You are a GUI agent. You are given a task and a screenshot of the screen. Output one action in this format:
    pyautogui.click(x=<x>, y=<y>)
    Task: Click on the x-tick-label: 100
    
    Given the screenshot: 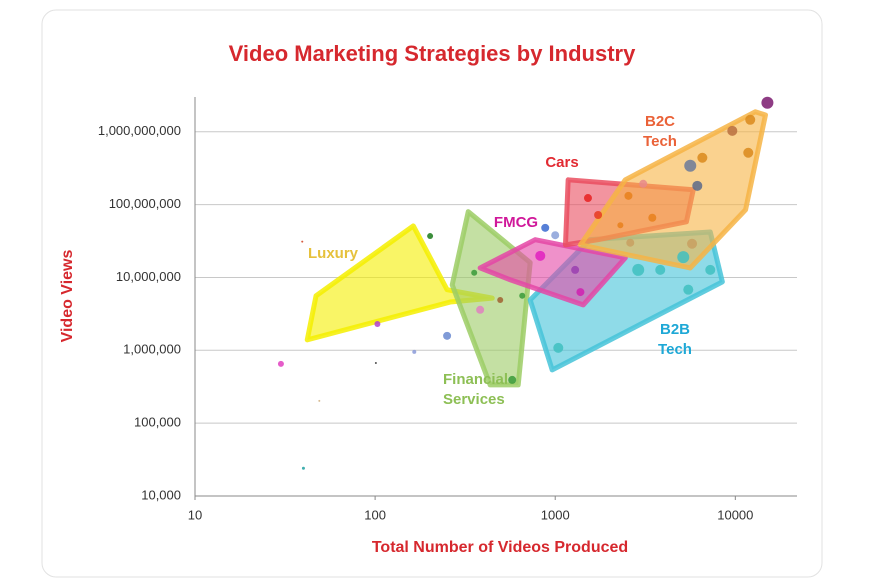 What is the action you would take?
    pyautogui.click(x=375, y=514)
    